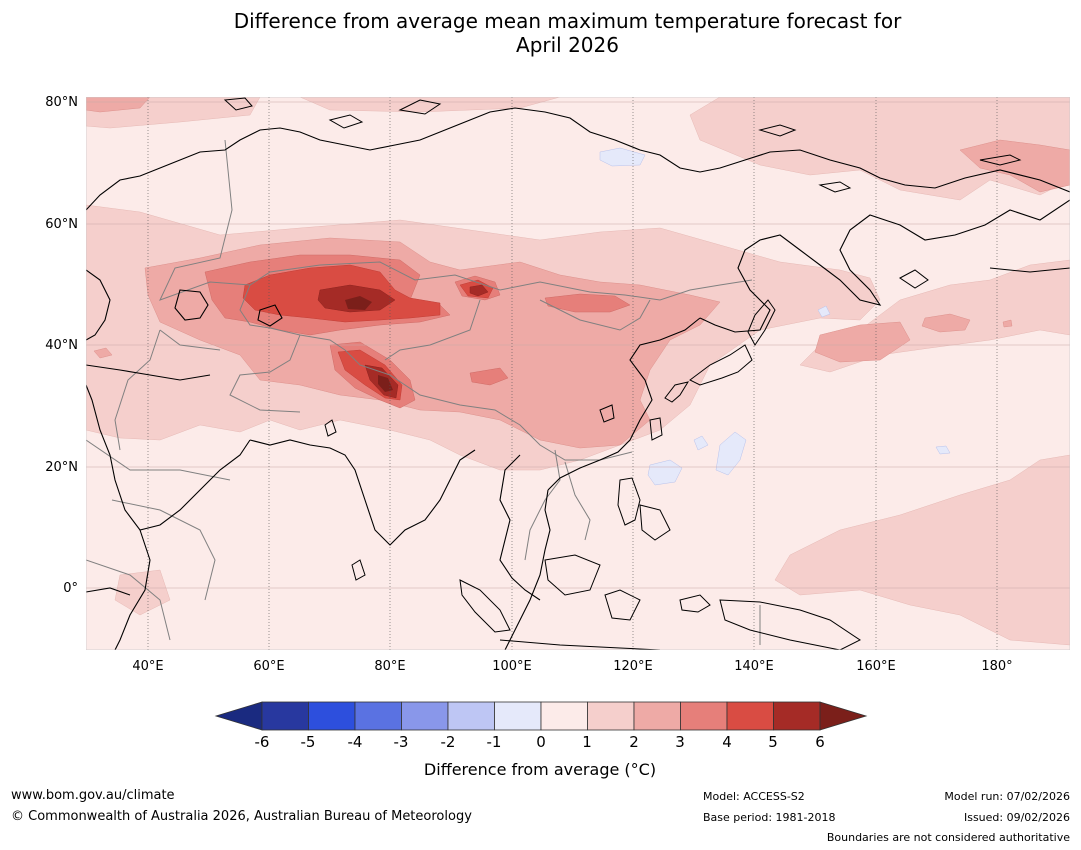  I want to click on cb-tick-2: 2, so click(634, 742).